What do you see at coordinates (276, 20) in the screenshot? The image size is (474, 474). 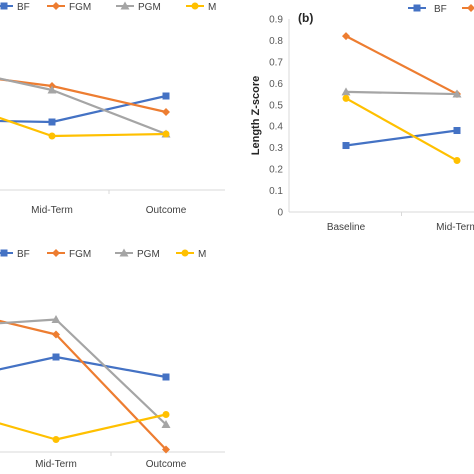 I see `y-tick-label: 0.9` at bounding box center [276, 20].